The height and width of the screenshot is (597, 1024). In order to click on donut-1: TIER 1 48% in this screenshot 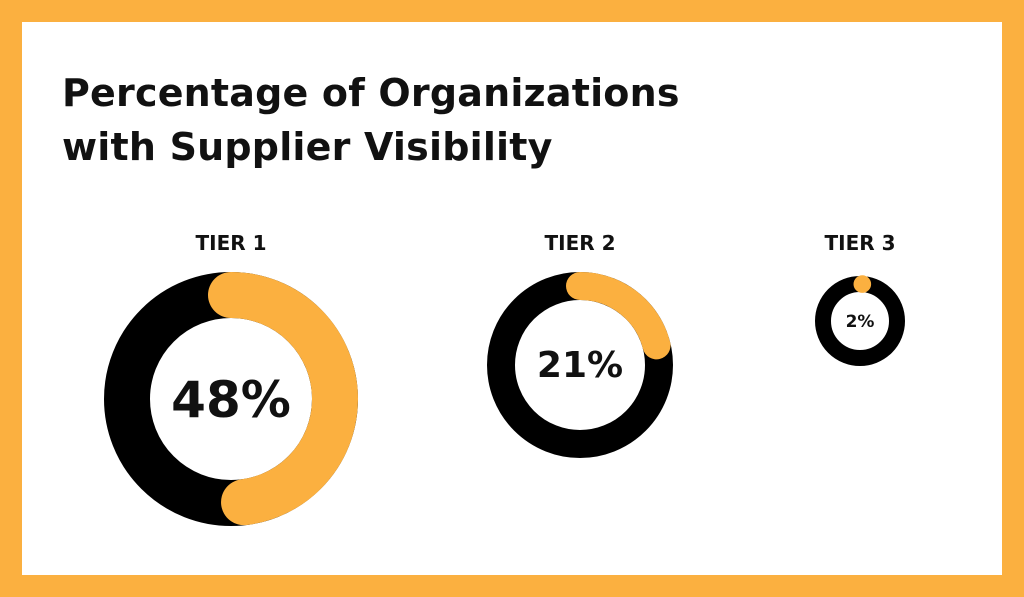, I will do `click(231, 378)`.